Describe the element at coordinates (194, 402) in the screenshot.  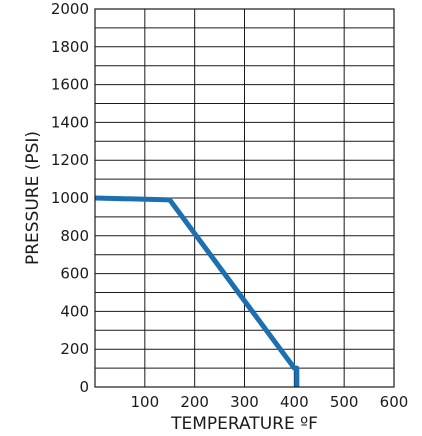
I see `x-tick-label: 200` at that location.